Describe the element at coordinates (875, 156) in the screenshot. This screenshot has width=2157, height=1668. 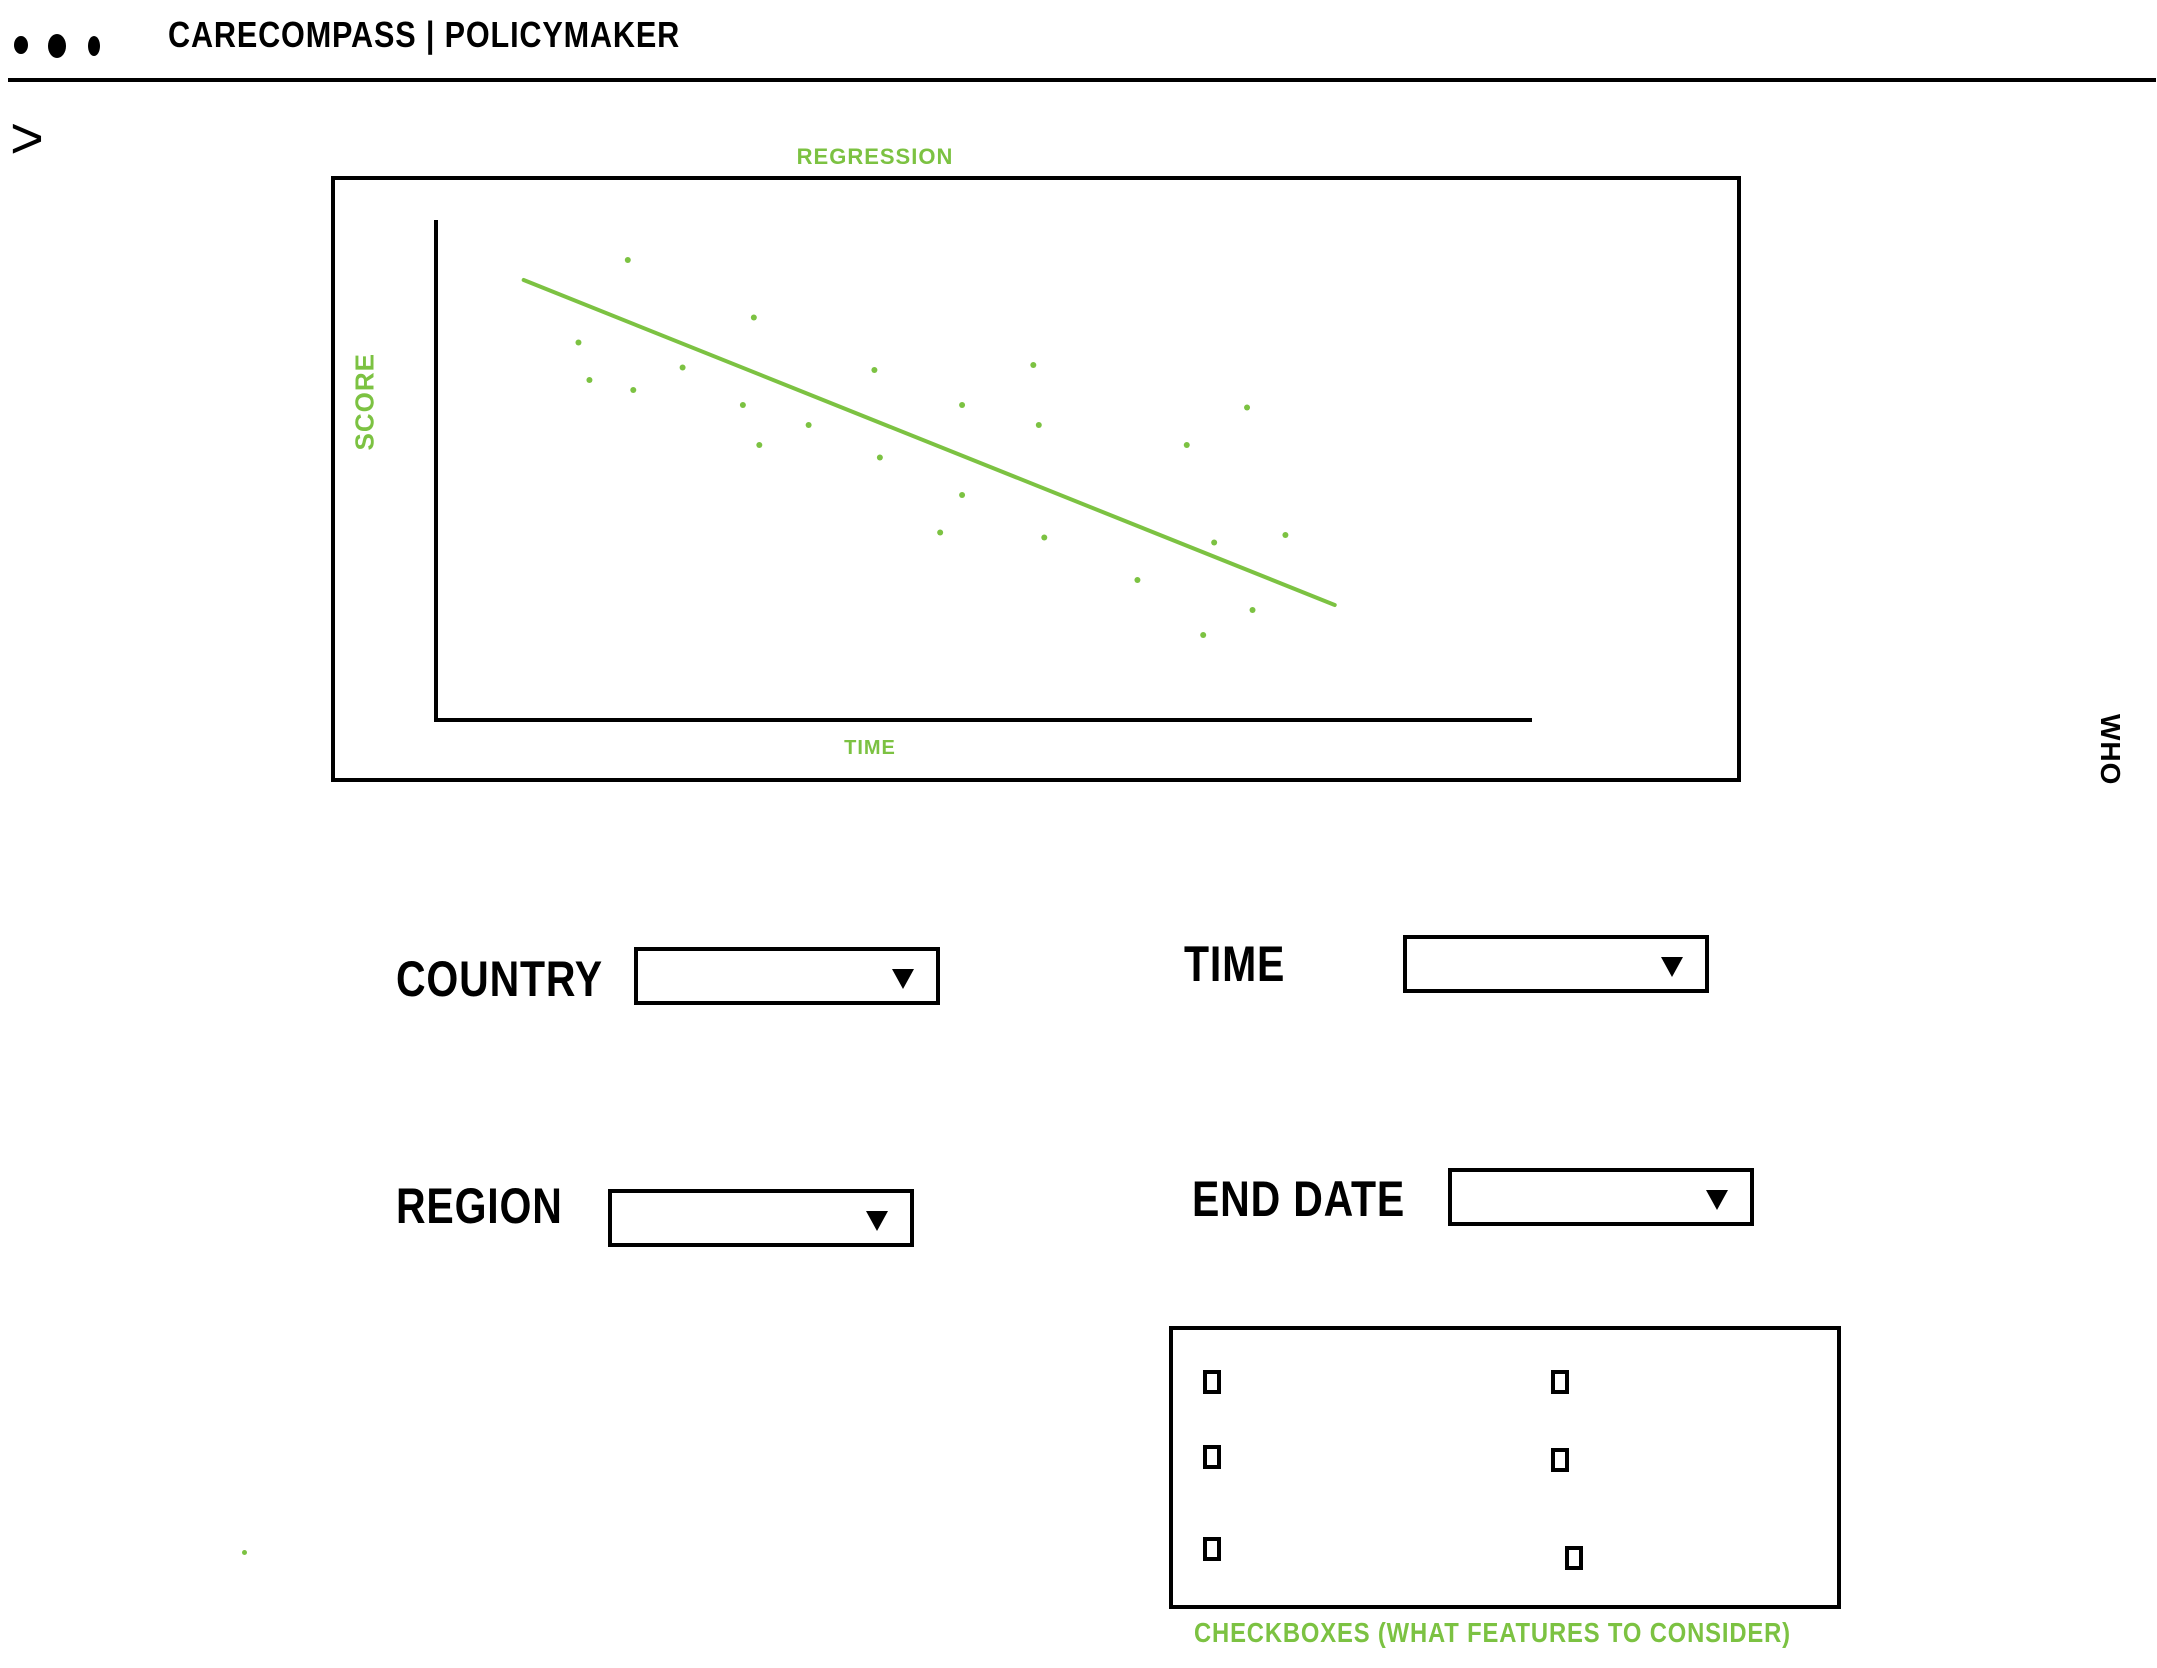
I see `chart-title: REGRESSION` at that location.